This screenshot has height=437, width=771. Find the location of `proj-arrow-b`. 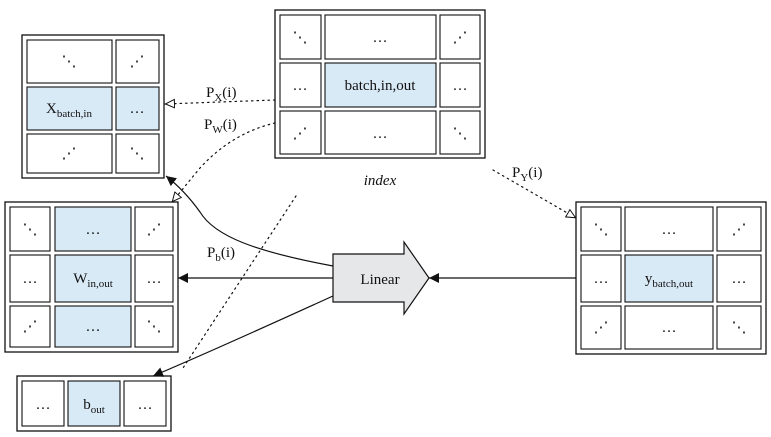

proj-arrow-b is located at coordinates (239, 282).